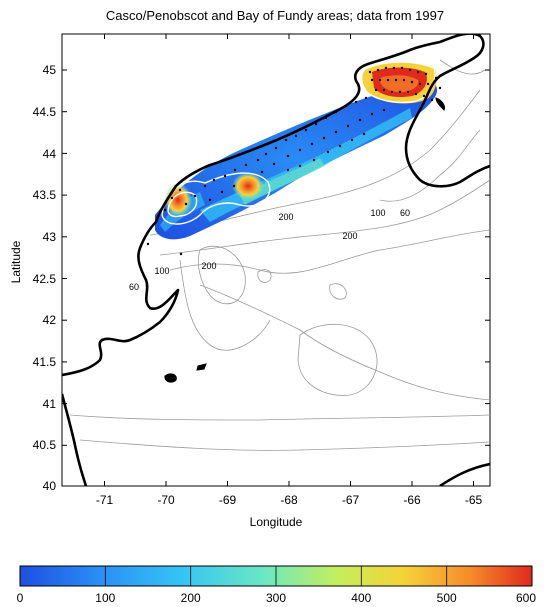  I want to click on x-tick-label: -68, so click(289, 500).